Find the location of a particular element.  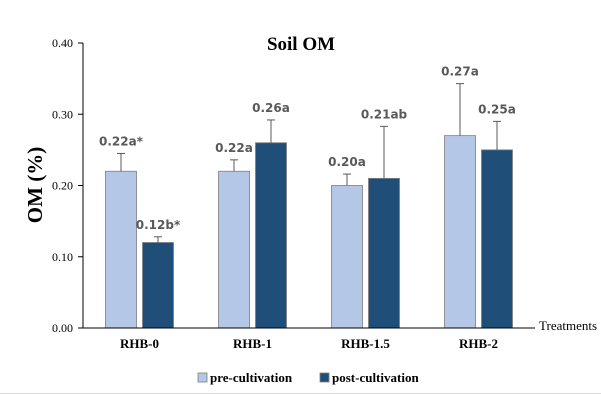

legend-swatch-pre-cultivation is located at coordinates (202, 377).